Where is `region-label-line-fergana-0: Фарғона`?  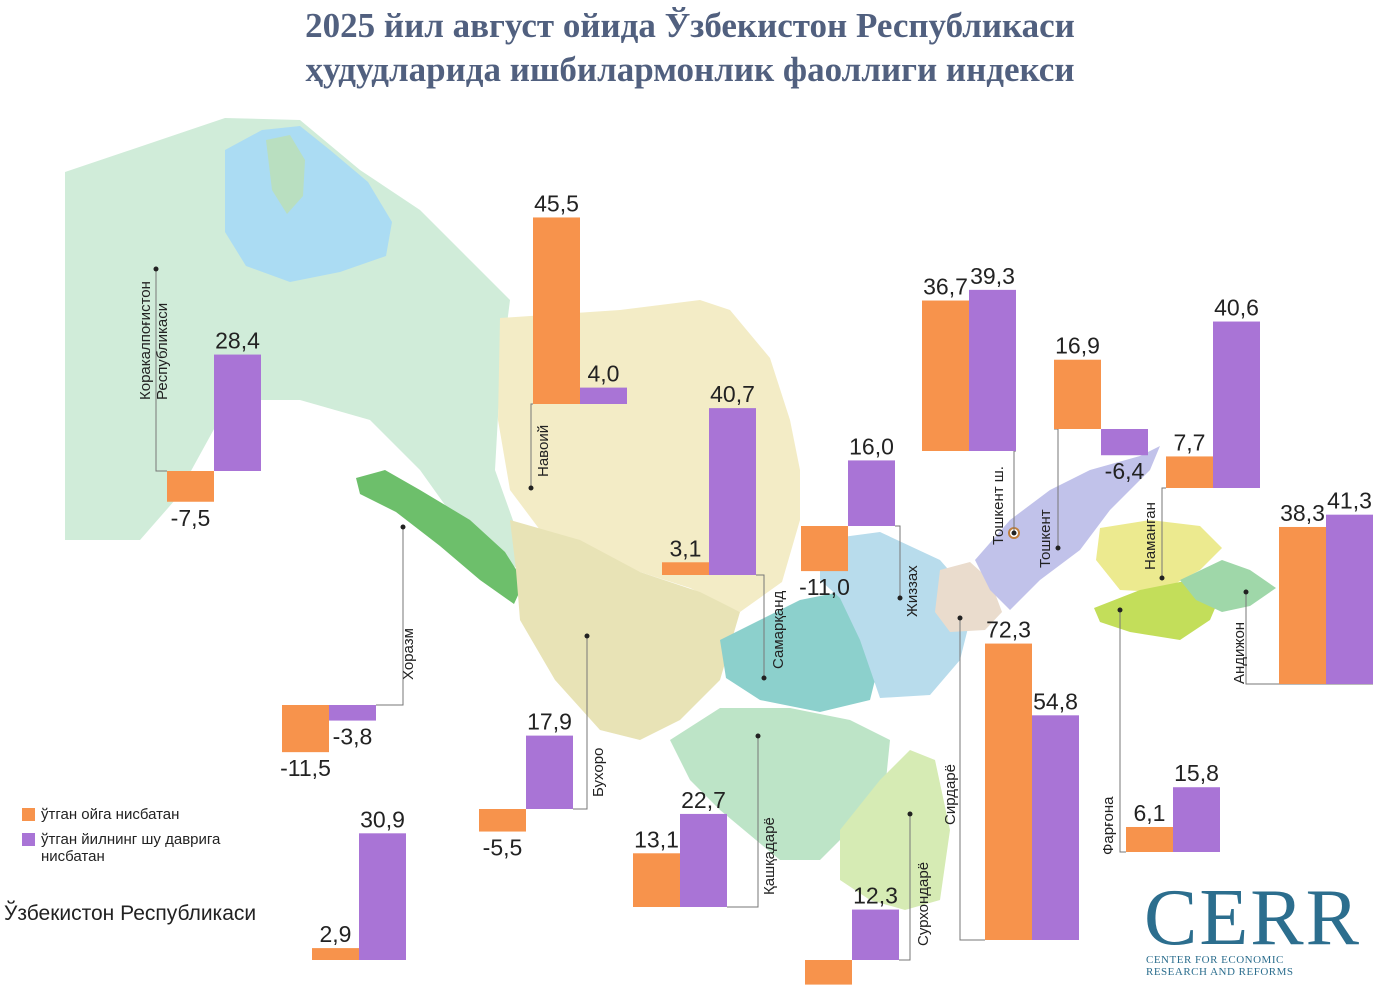 region-label-line-fergana-0: Фарғона is located at coordinates (1108, 825).